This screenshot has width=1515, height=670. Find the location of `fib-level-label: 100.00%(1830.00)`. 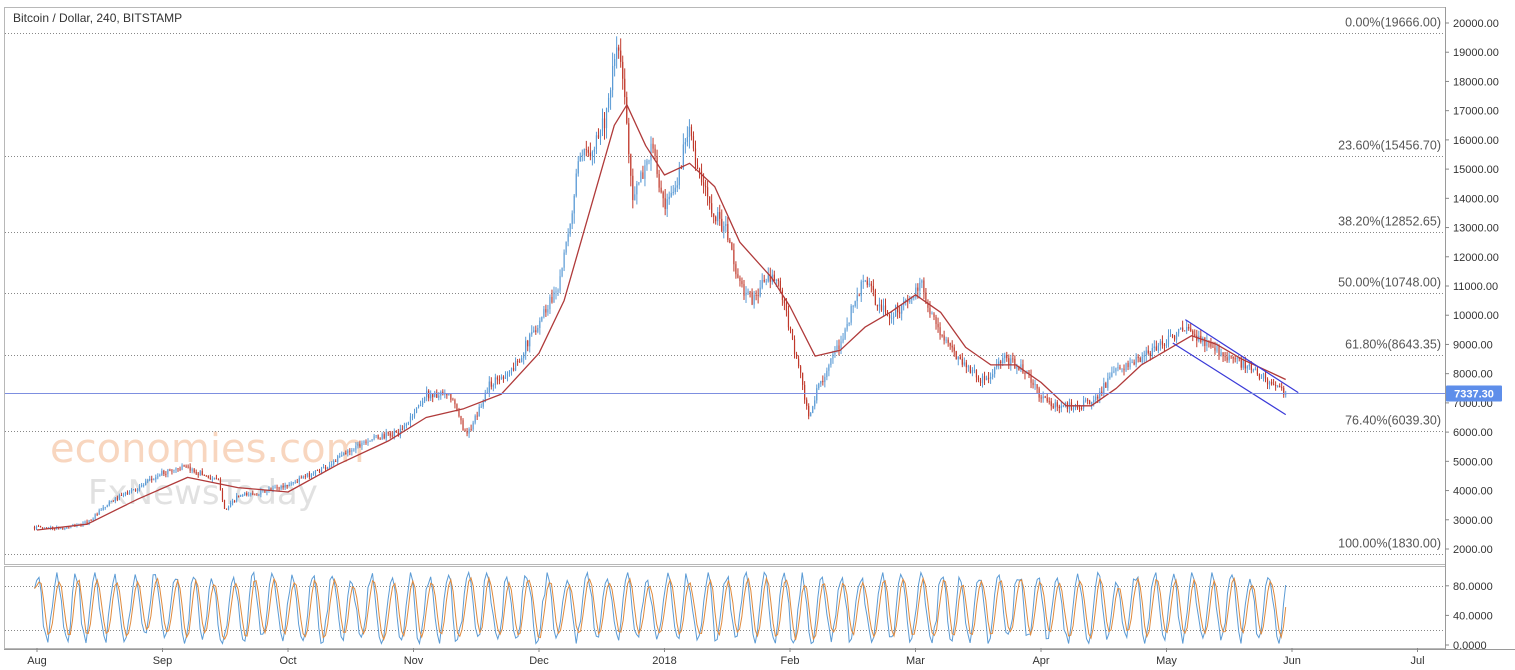

fib-level-label: 100.00%(1830.00) is located at coordinates (1389, 544).